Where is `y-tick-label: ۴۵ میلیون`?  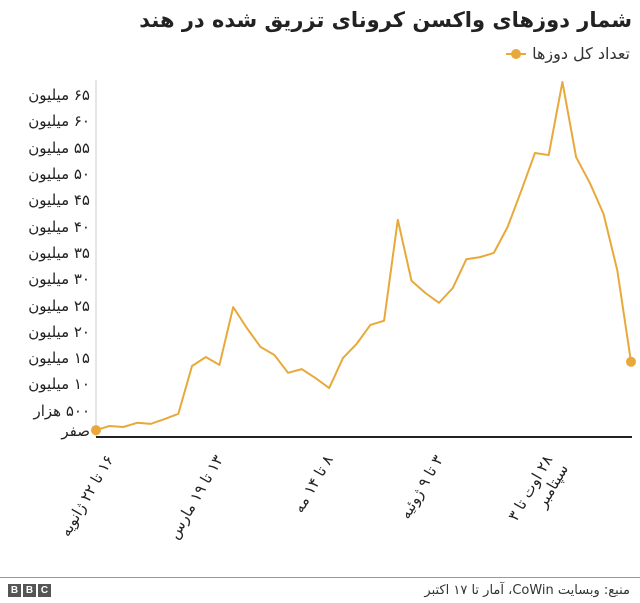 y-tick-label: ۴۵ میلیون is located at coordinates (59, 200).